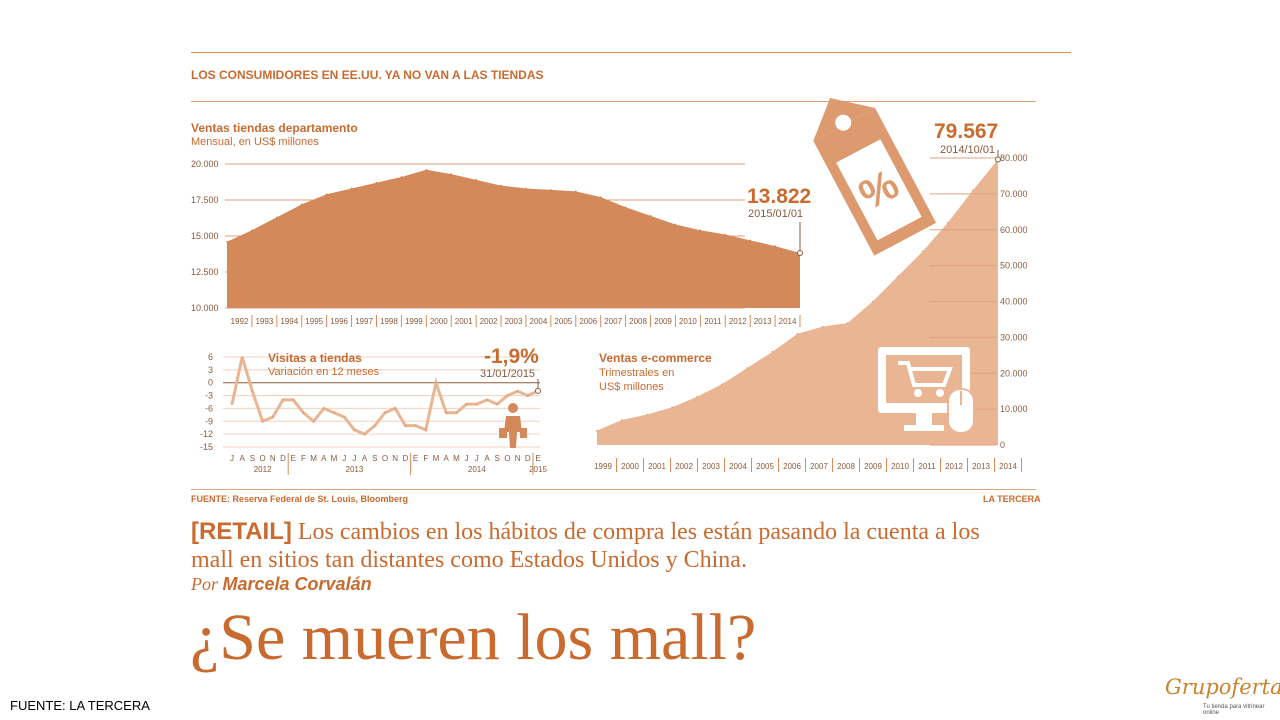  I want to click on chart2-subtitle: Variación en 12 meses, so click(324, 372).